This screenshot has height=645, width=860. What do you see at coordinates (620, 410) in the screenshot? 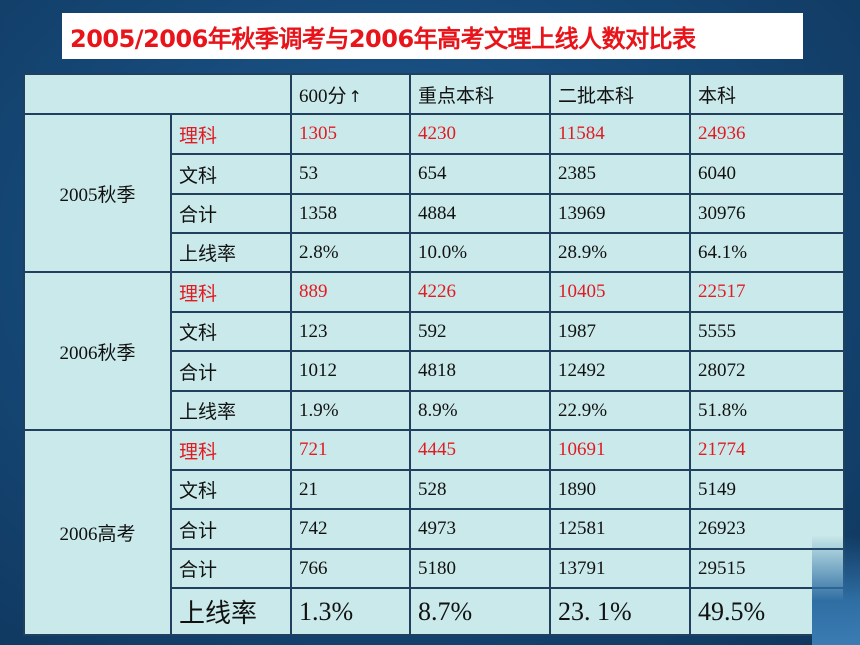
I see `table-cell: 22.9%` at bounding box center [620, 410].